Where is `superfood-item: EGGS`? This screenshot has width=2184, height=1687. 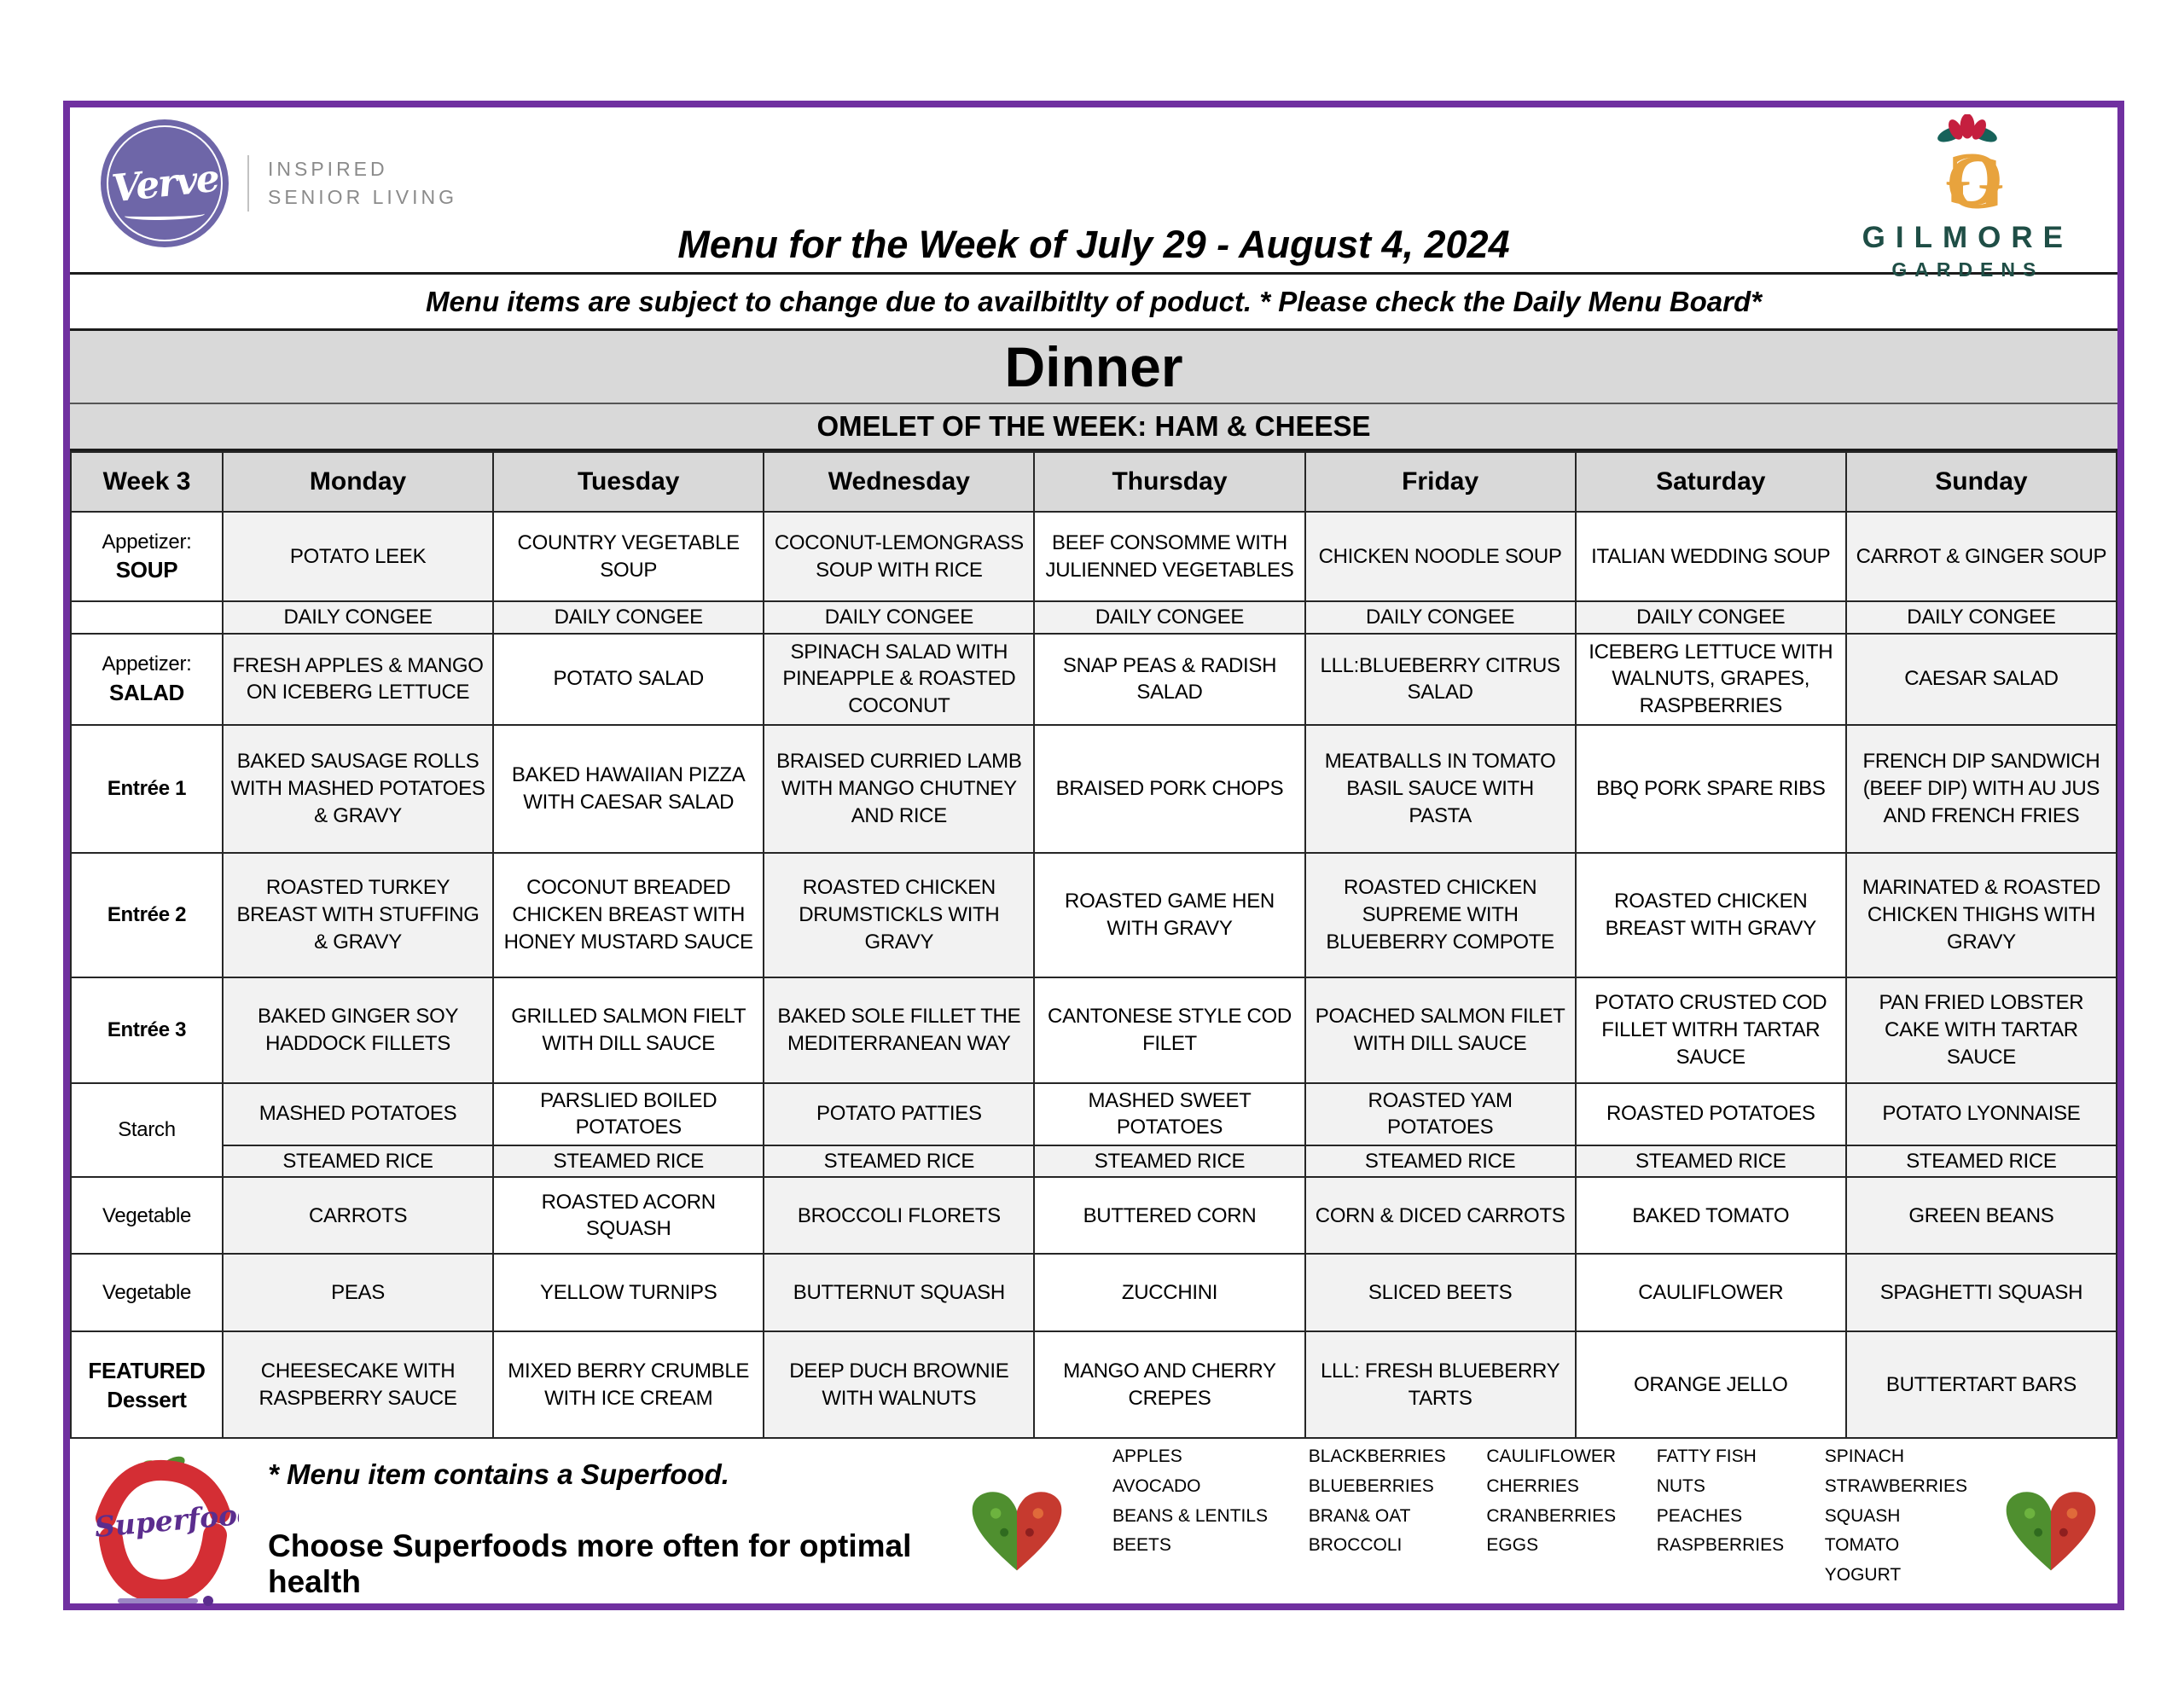
superfood-item: EGGS is located at coordinates (1513, 1546).